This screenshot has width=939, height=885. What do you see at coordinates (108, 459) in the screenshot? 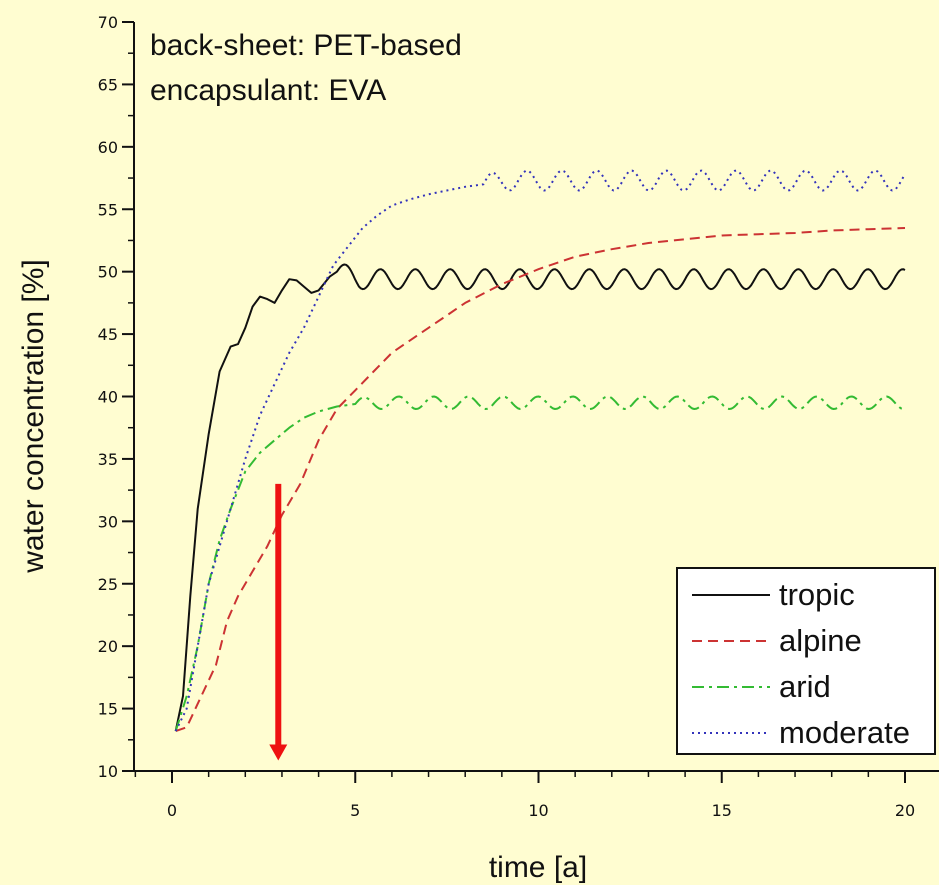
I see `y-tick-label: 35` at bounding box center [108, 459].